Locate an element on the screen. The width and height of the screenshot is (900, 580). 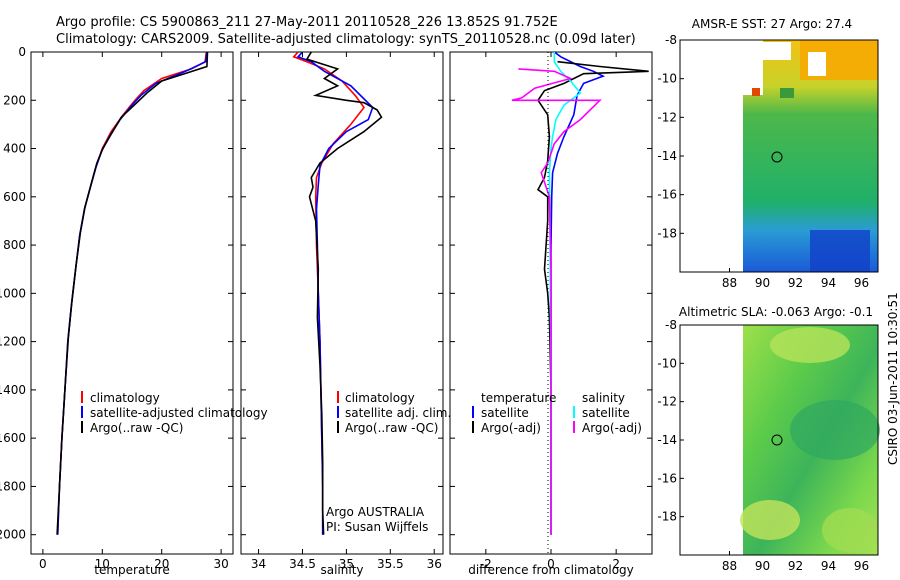
sst-ytick-label: -12 is located at coordinates (667, 117).